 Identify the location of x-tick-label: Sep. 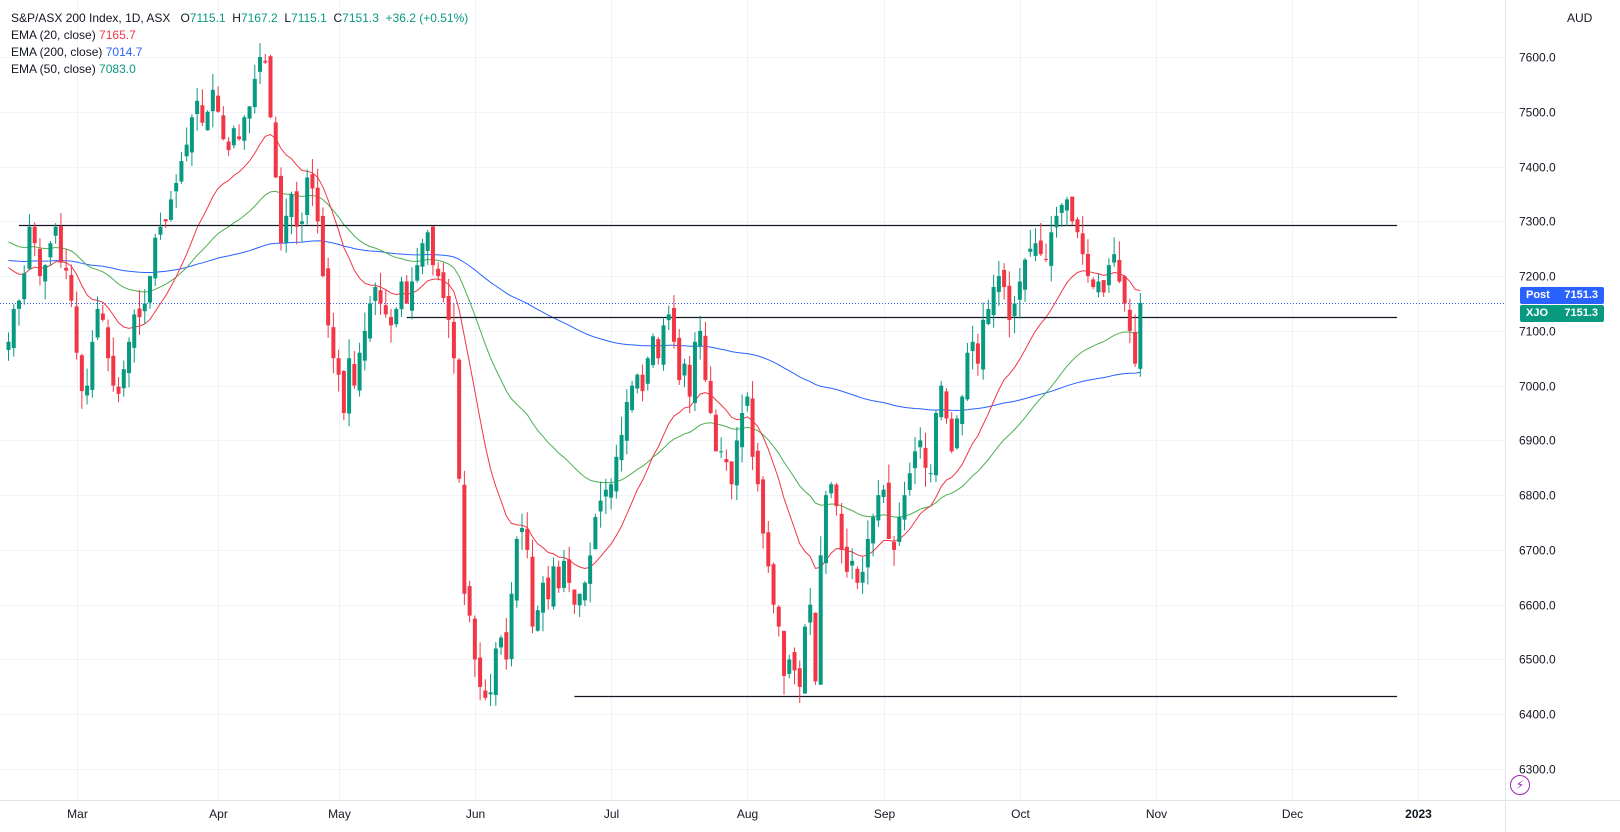
(885, 814).